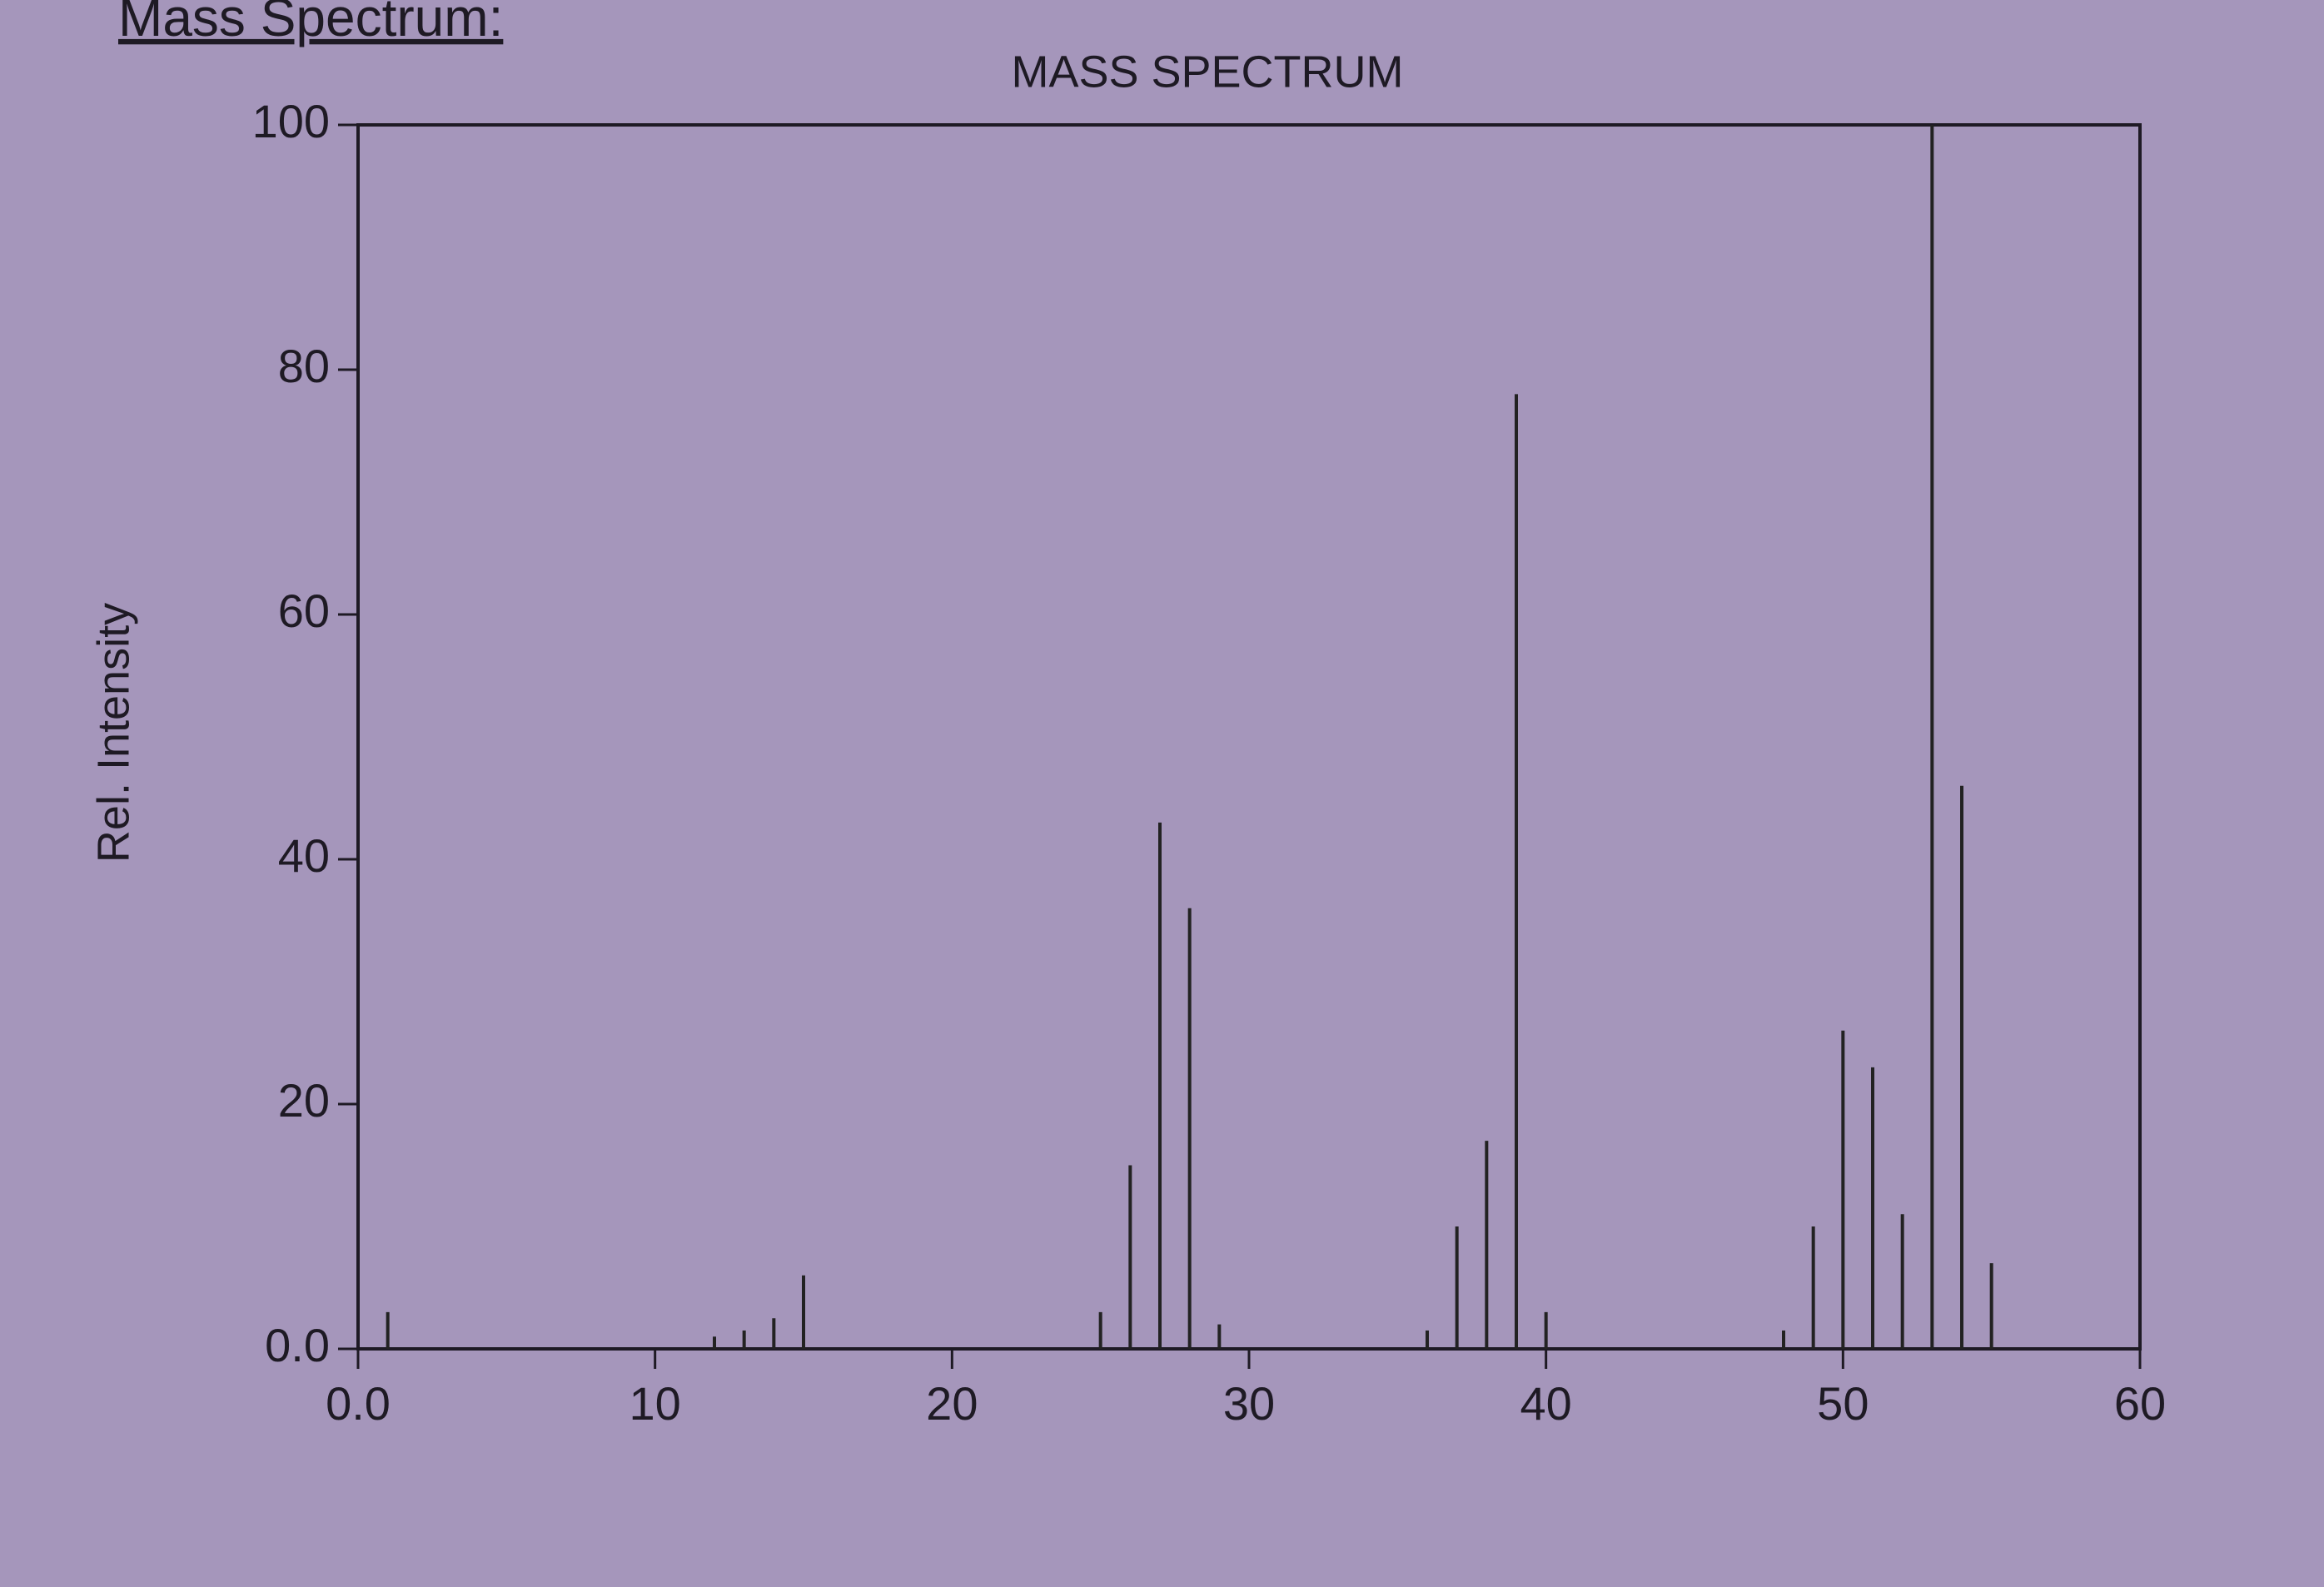 The width and height of the screenshot is (2324, 1587). Describe the element at coordinates (310, 23) in the screenshot. I see `page-heading: Mass Spectrum:` at that location.